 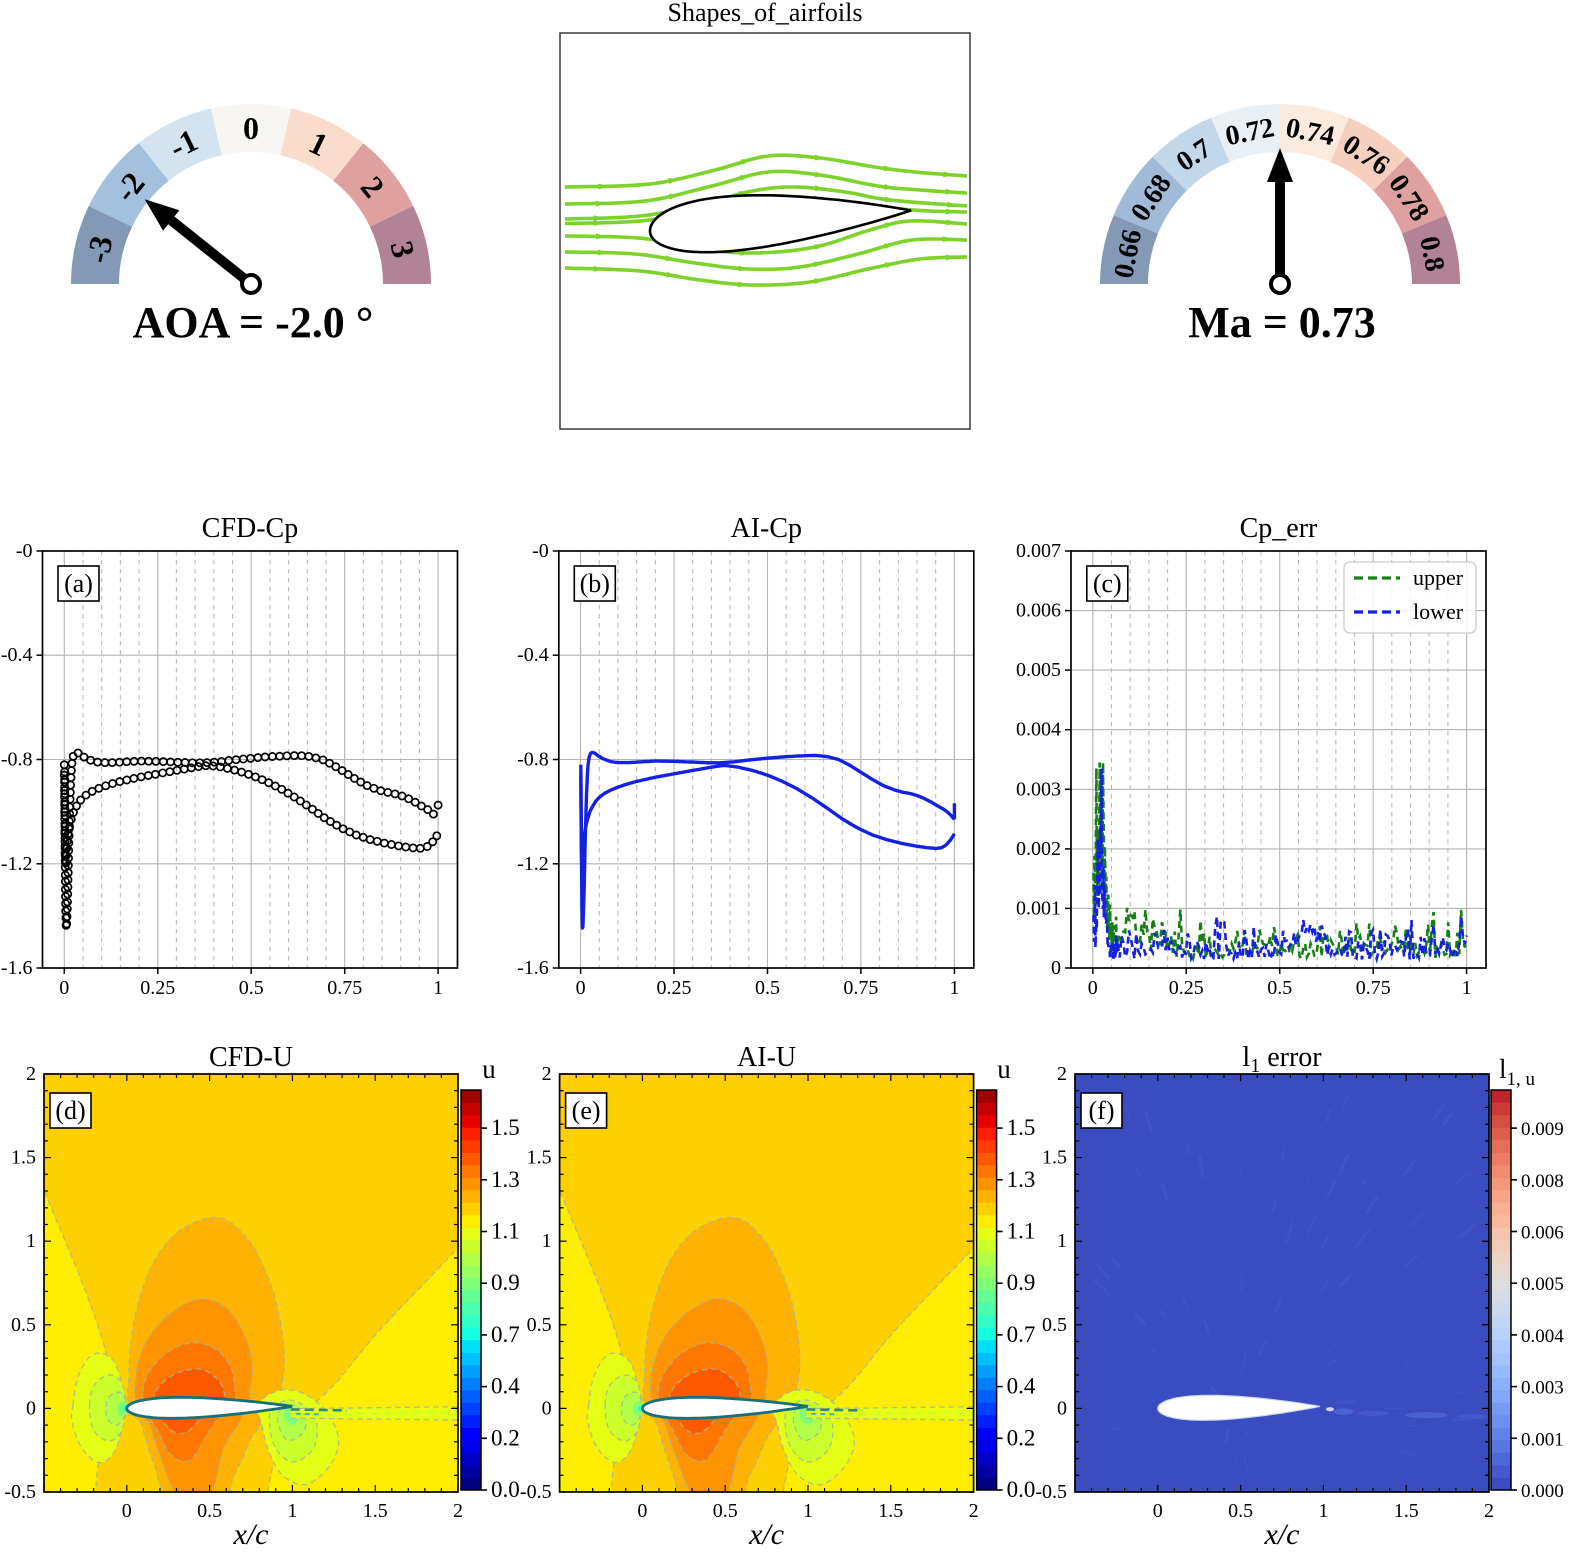 What do you see at coordinates (1438, 577) in the screenshot?
I see `svg-text: upper` at bounding box center [1438, 577].